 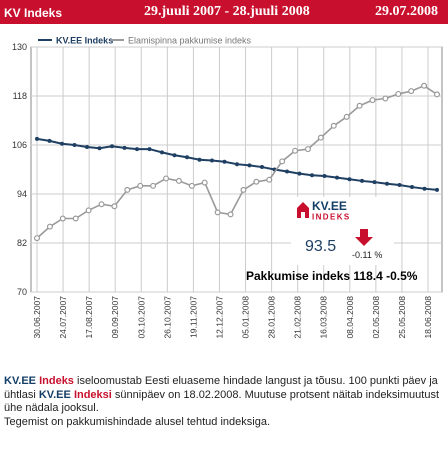 I want to click on x-tick-label: 12.12.2007, so click(x=219, y=317).